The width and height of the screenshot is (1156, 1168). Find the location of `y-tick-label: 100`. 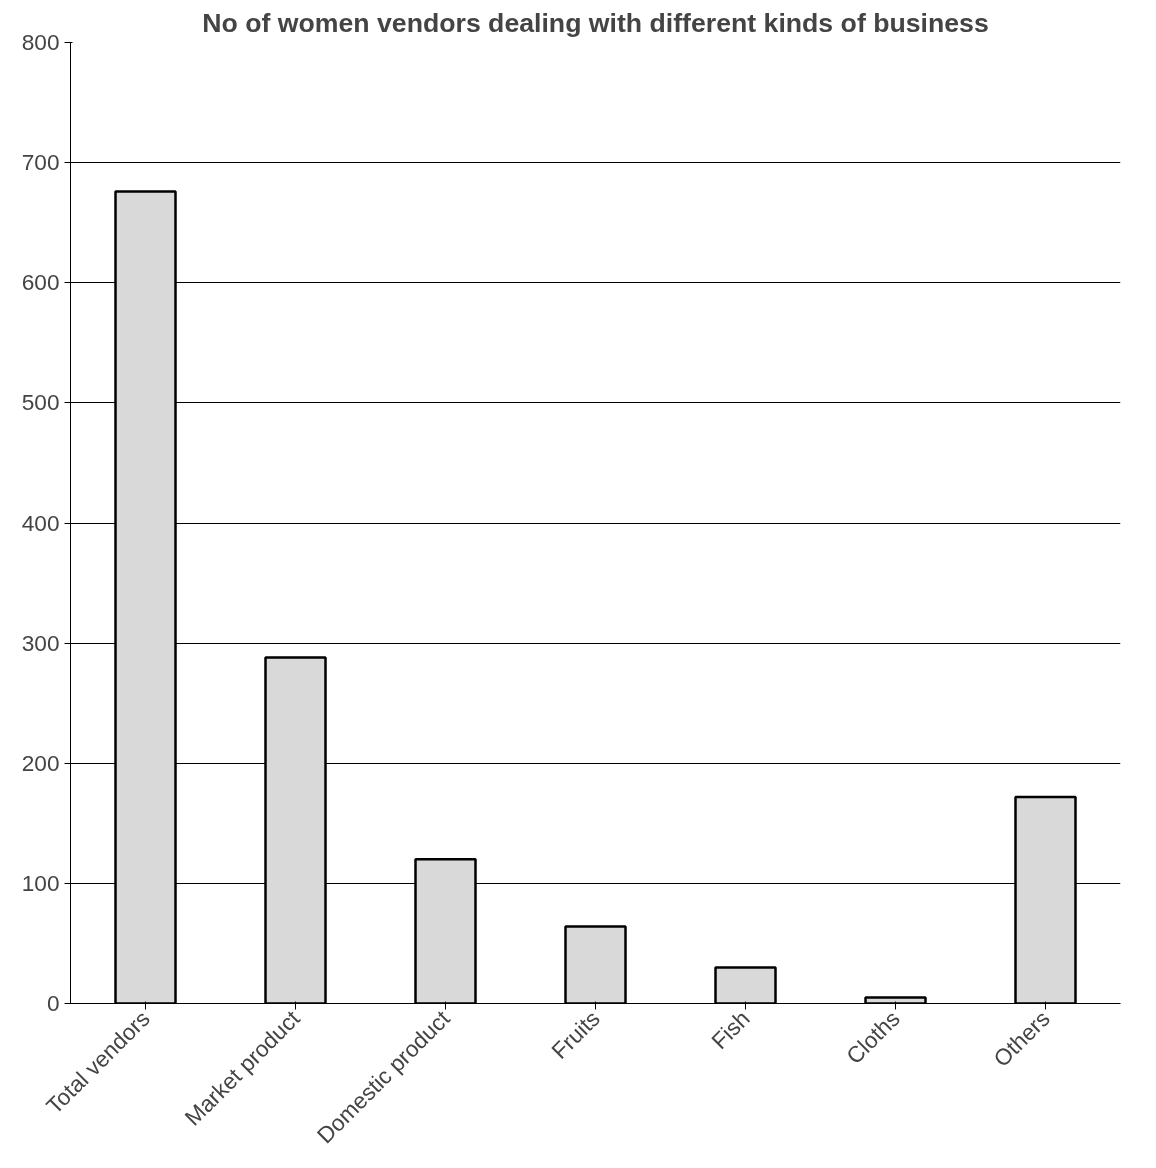

y-tick-label: 100 is located at coordinates (40, 882).